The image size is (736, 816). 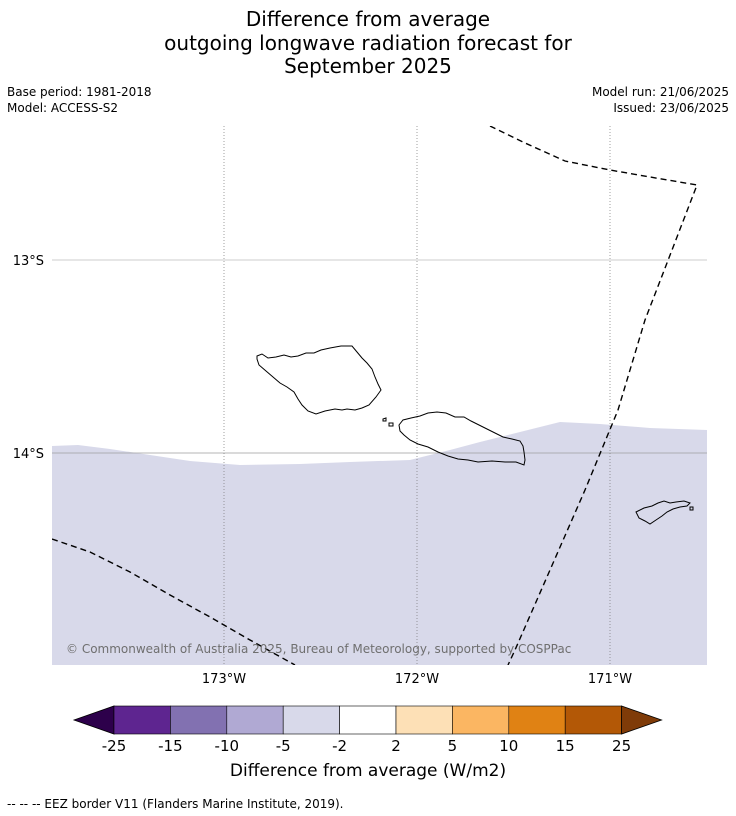 I want to click on aunuu-islet, so click(x=691, y=508).